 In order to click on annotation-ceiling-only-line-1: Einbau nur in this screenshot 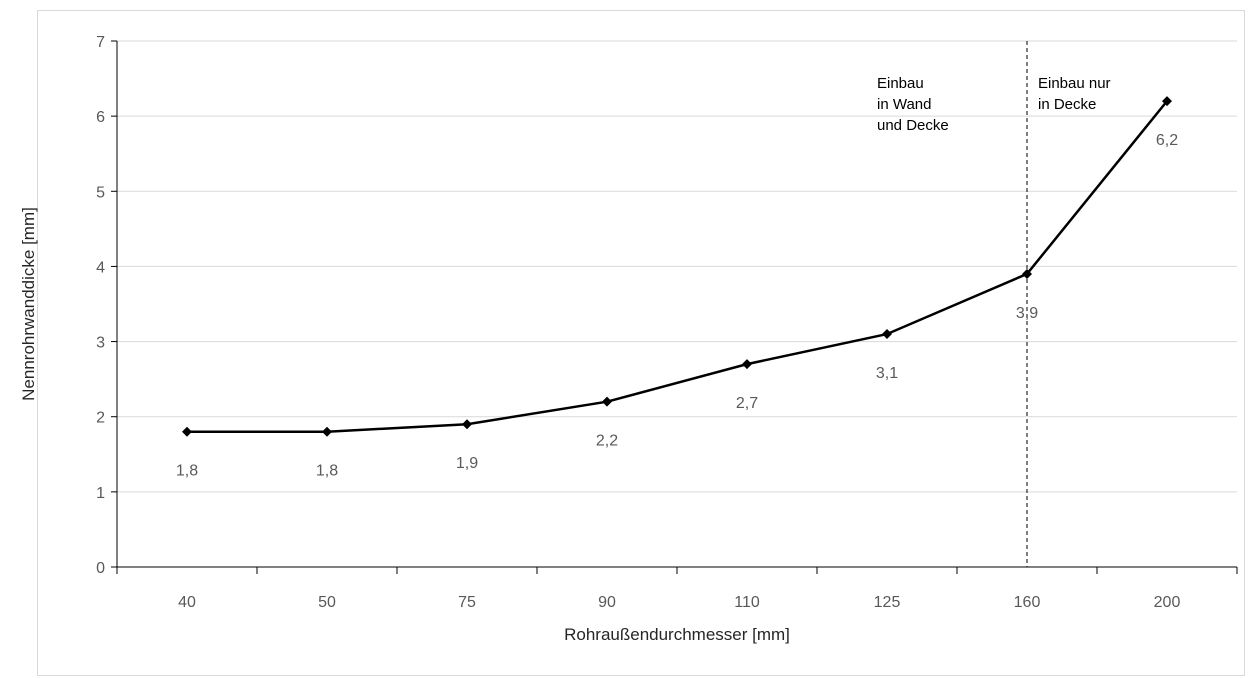, I will do `click(1074, 83)`.